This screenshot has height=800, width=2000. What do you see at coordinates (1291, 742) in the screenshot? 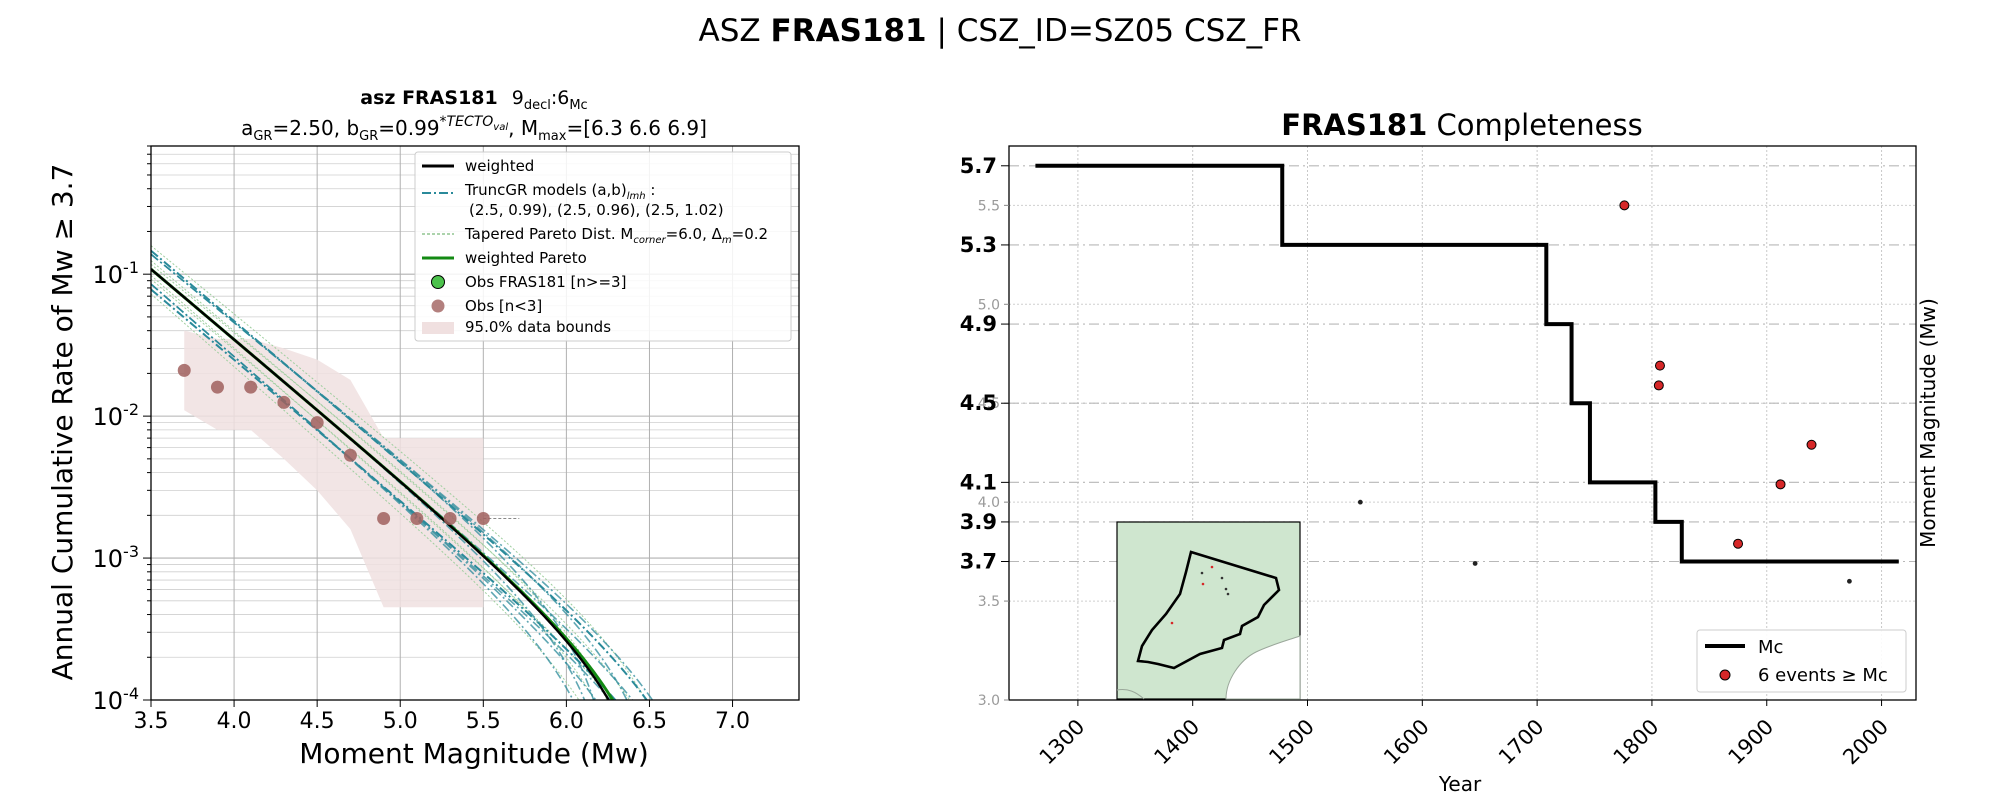
I see `right-x-tick-label: 1500` at bounding box center [1291, 742].